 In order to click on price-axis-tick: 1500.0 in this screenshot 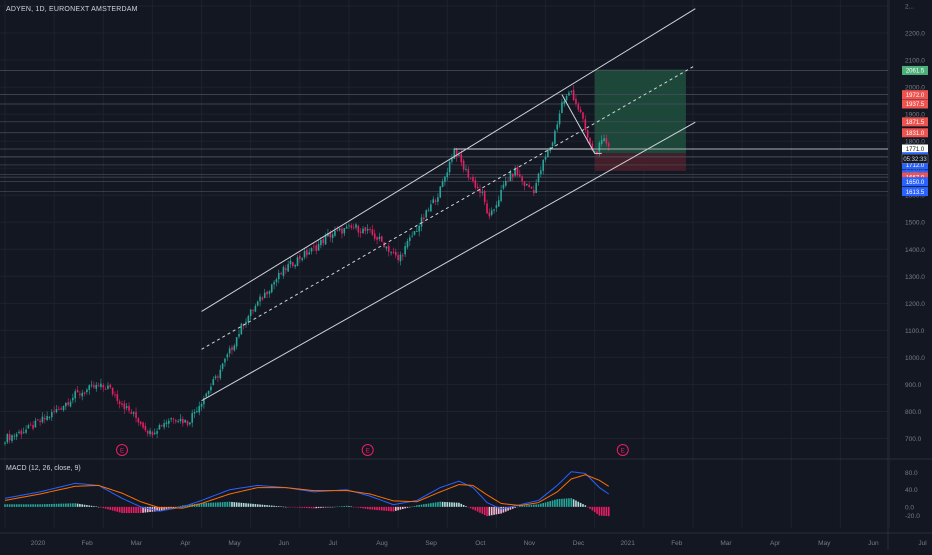, I will do `click(915, 223)`.